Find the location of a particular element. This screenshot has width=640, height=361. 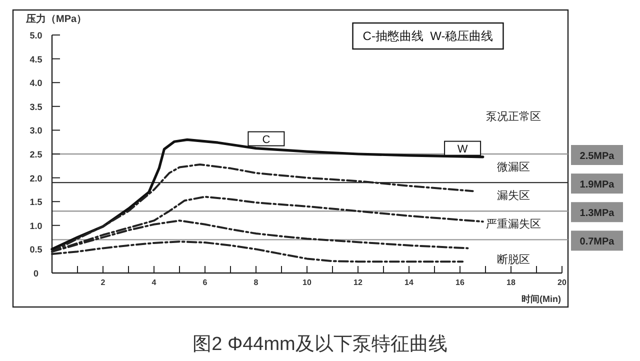

annotation: W is located at coordinates (462, 149).